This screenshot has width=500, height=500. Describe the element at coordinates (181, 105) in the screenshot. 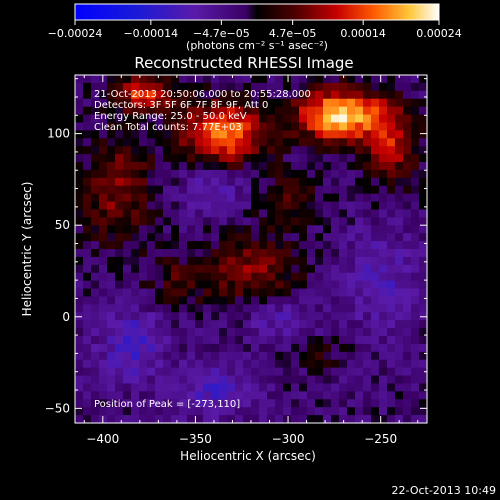

I see `annotation-line: Detectors: 3F 5F 6F 7F 8F 9F, Att 0` at that location.